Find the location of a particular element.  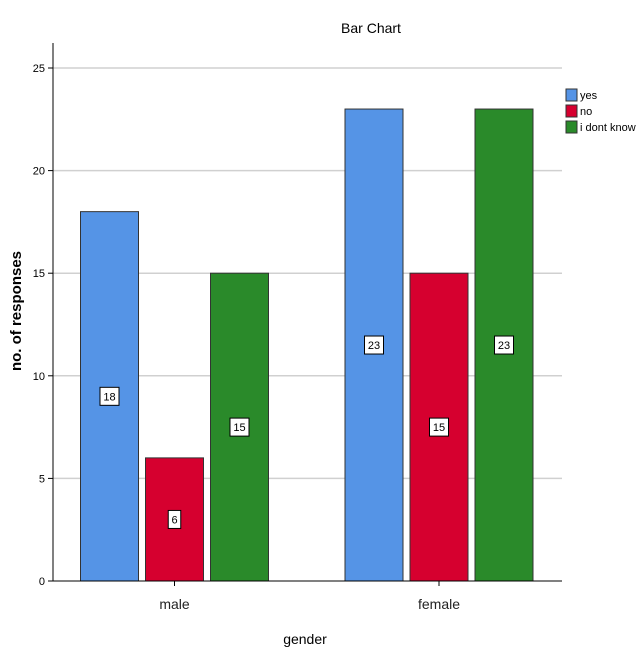

x-axis-title: gender is located at coordinates (305, 639).